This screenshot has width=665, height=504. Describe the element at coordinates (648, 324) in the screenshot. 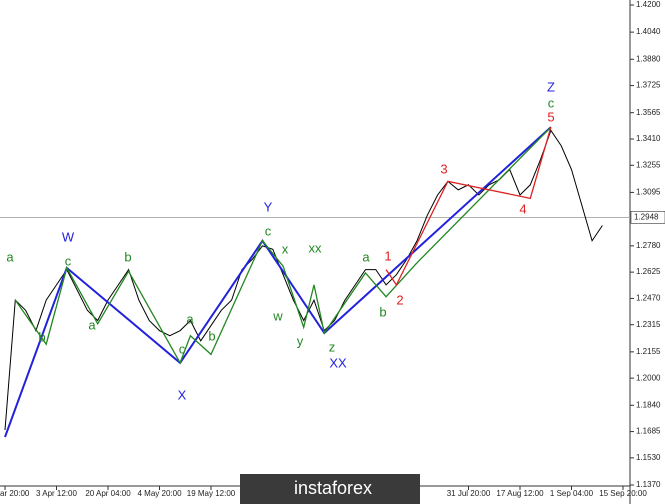

I see `y-tick-label: 1.2315` at that location.